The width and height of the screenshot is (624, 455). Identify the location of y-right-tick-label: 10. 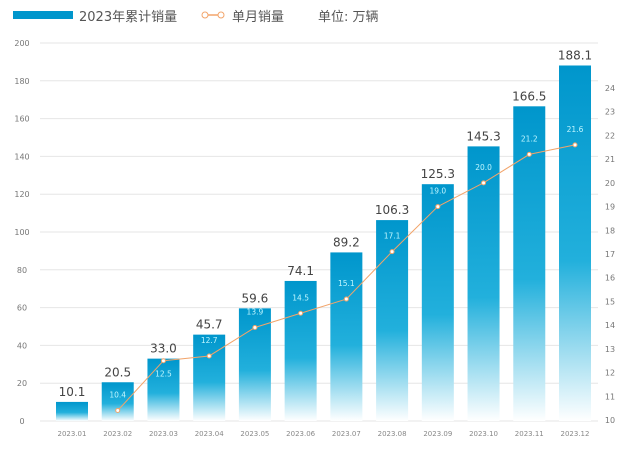
(610, 420).